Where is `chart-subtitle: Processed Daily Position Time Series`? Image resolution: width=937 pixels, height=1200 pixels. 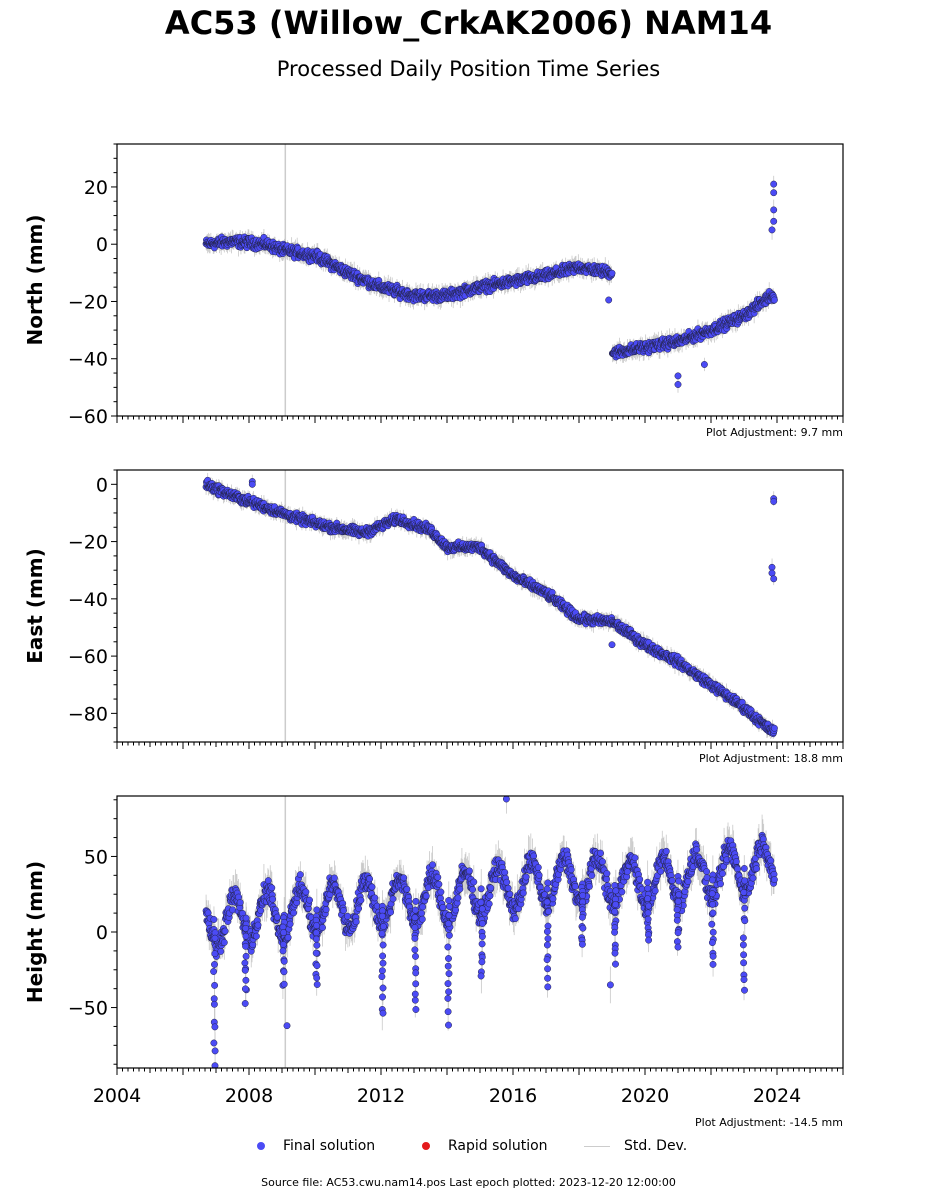 chart-subtitle: Processed Daily Position Time Series is located at coordinates (468, 69).